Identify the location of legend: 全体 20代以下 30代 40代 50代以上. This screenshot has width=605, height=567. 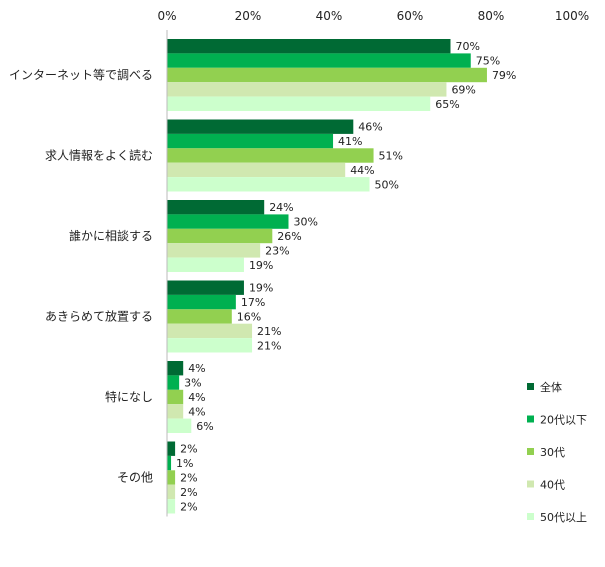
(557, 452).